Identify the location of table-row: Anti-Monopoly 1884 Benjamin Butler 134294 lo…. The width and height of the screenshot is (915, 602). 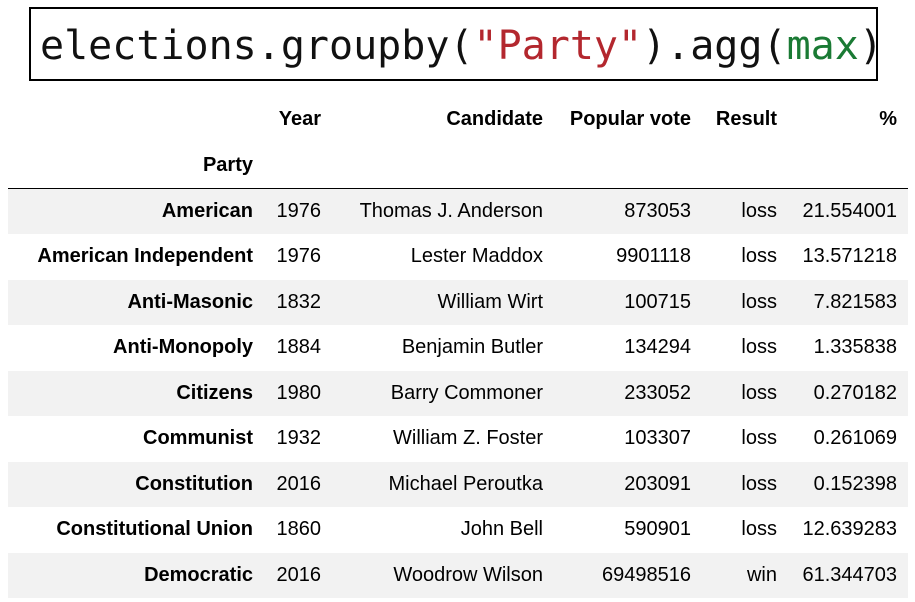
(458, 348).